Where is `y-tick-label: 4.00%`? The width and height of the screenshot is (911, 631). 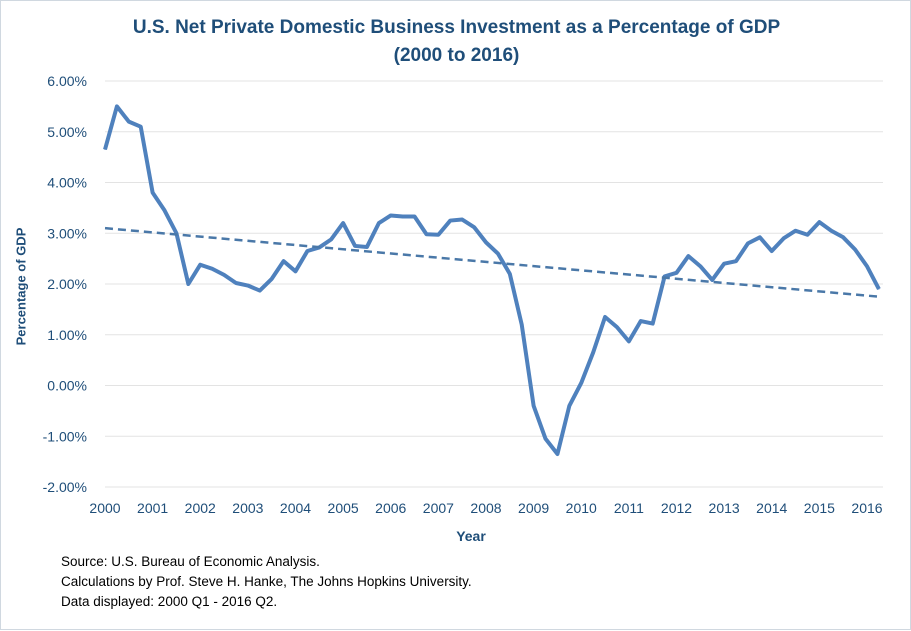
y-tick-label: 4.00% is located at coordinates (67, 183).